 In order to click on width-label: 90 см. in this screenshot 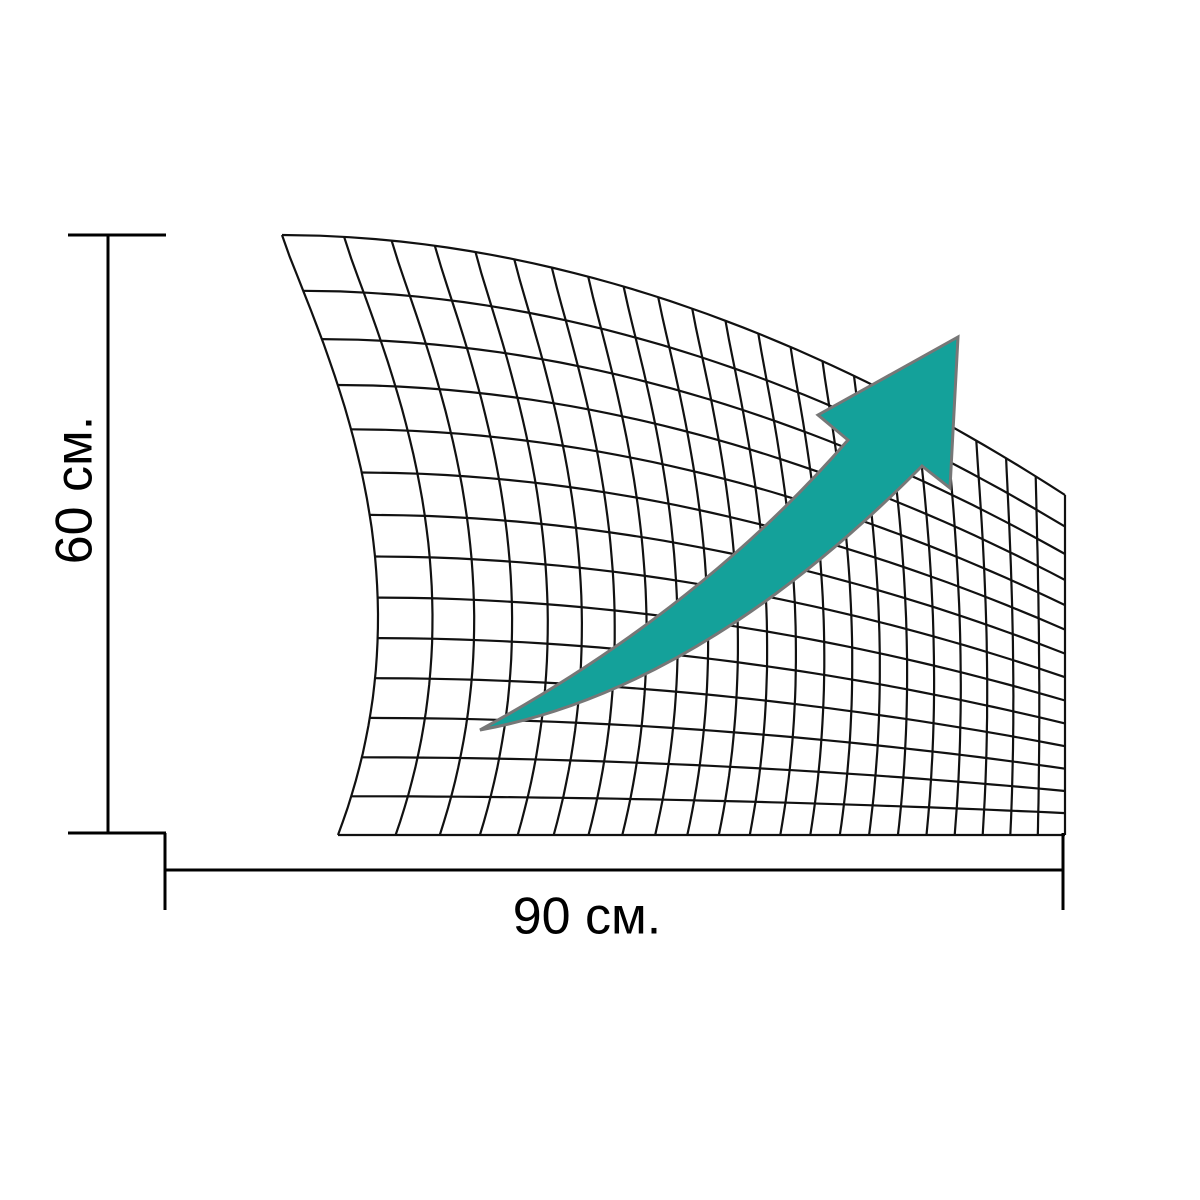, I will do `click(587, 917)`.